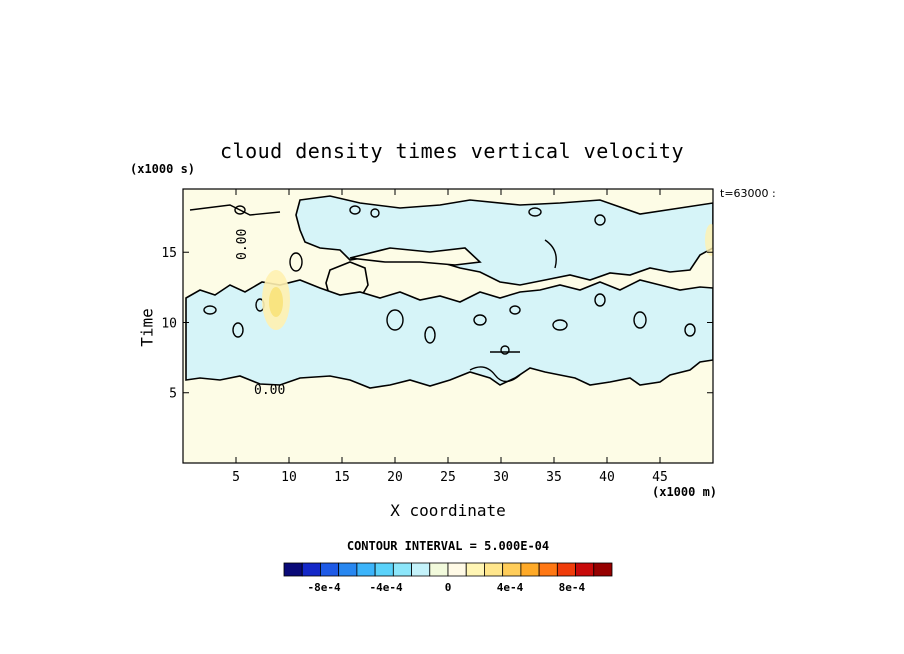 The image size is (904, 654). I want to click on x-tick-label: 25, so click(448, 477).